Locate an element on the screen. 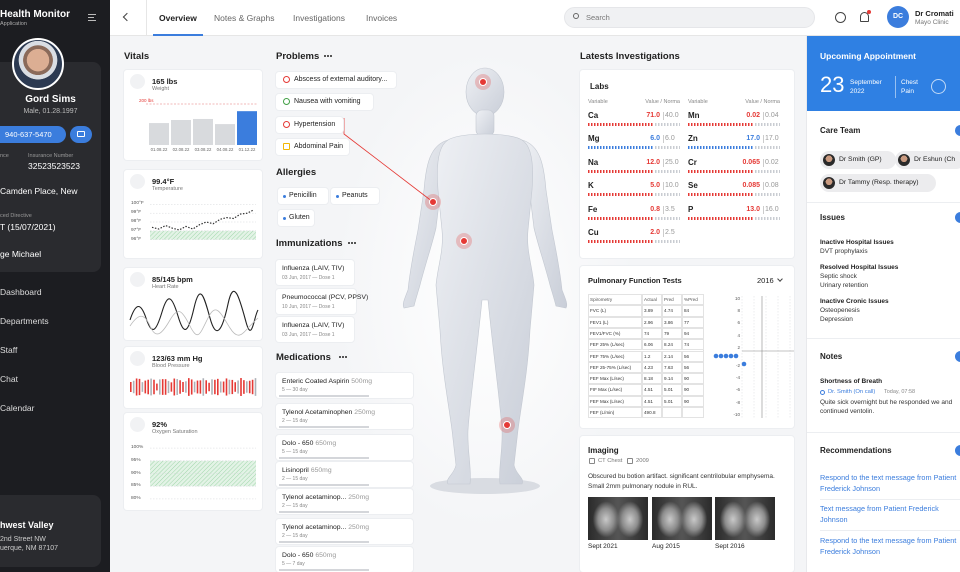  nav-item: Staff is located at coordinates (9, 350).